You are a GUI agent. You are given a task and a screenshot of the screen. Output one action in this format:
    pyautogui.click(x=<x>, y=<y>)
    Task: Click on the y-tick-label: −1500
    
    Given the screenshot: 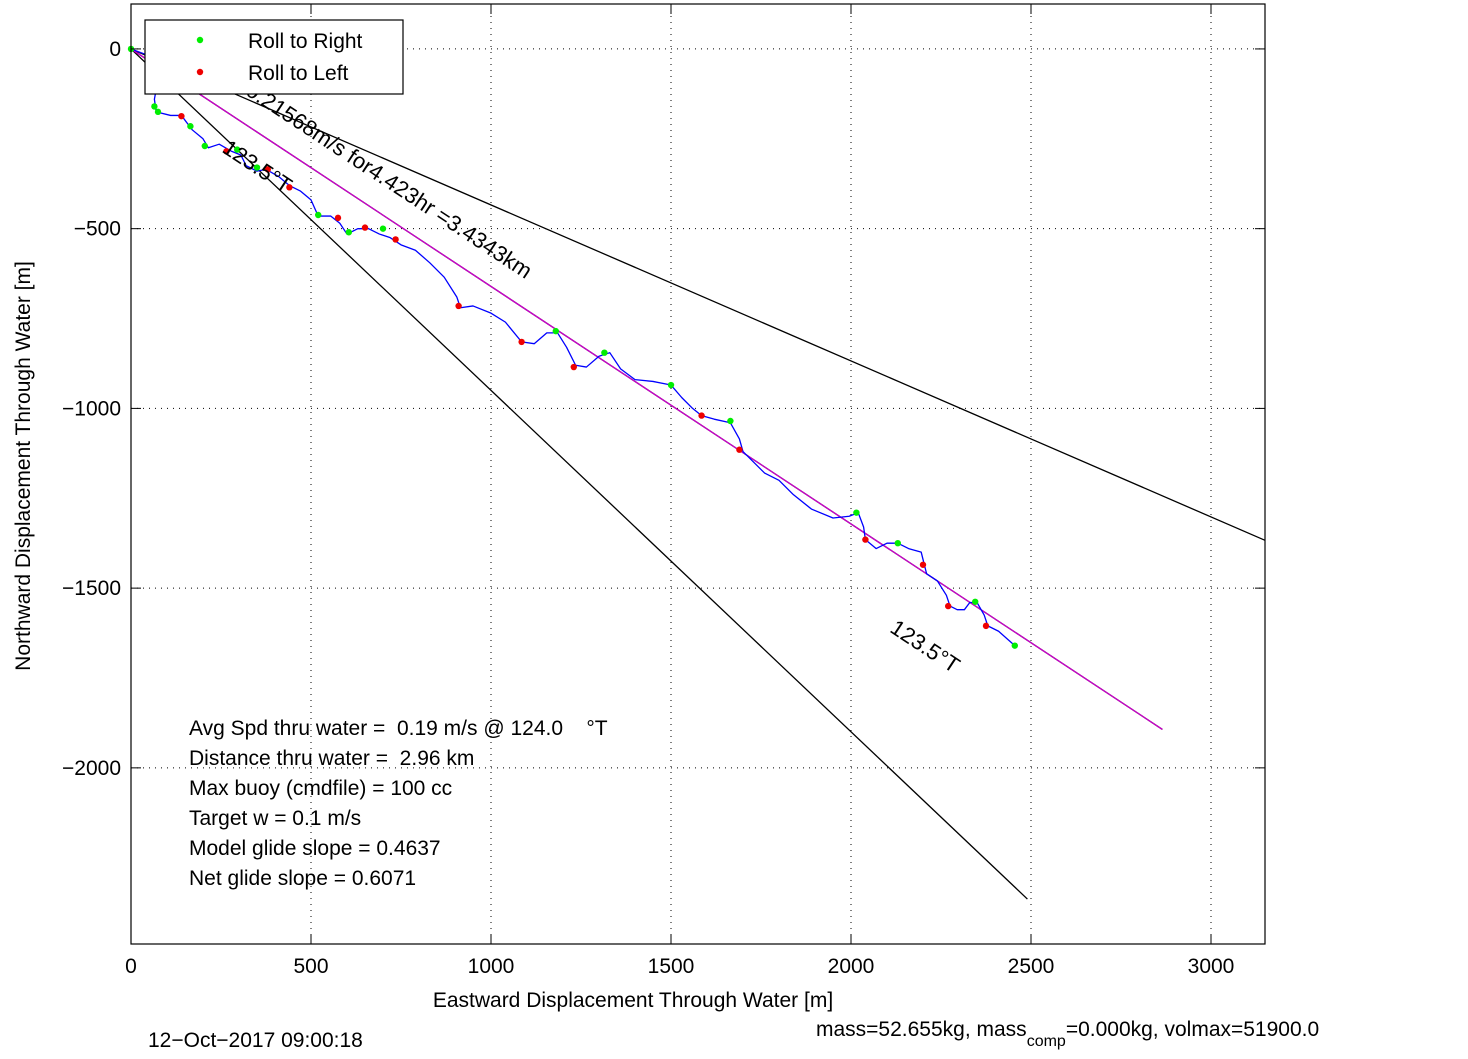 What is the action you would take?
    pyautogui.click(x=91, y=588)
    